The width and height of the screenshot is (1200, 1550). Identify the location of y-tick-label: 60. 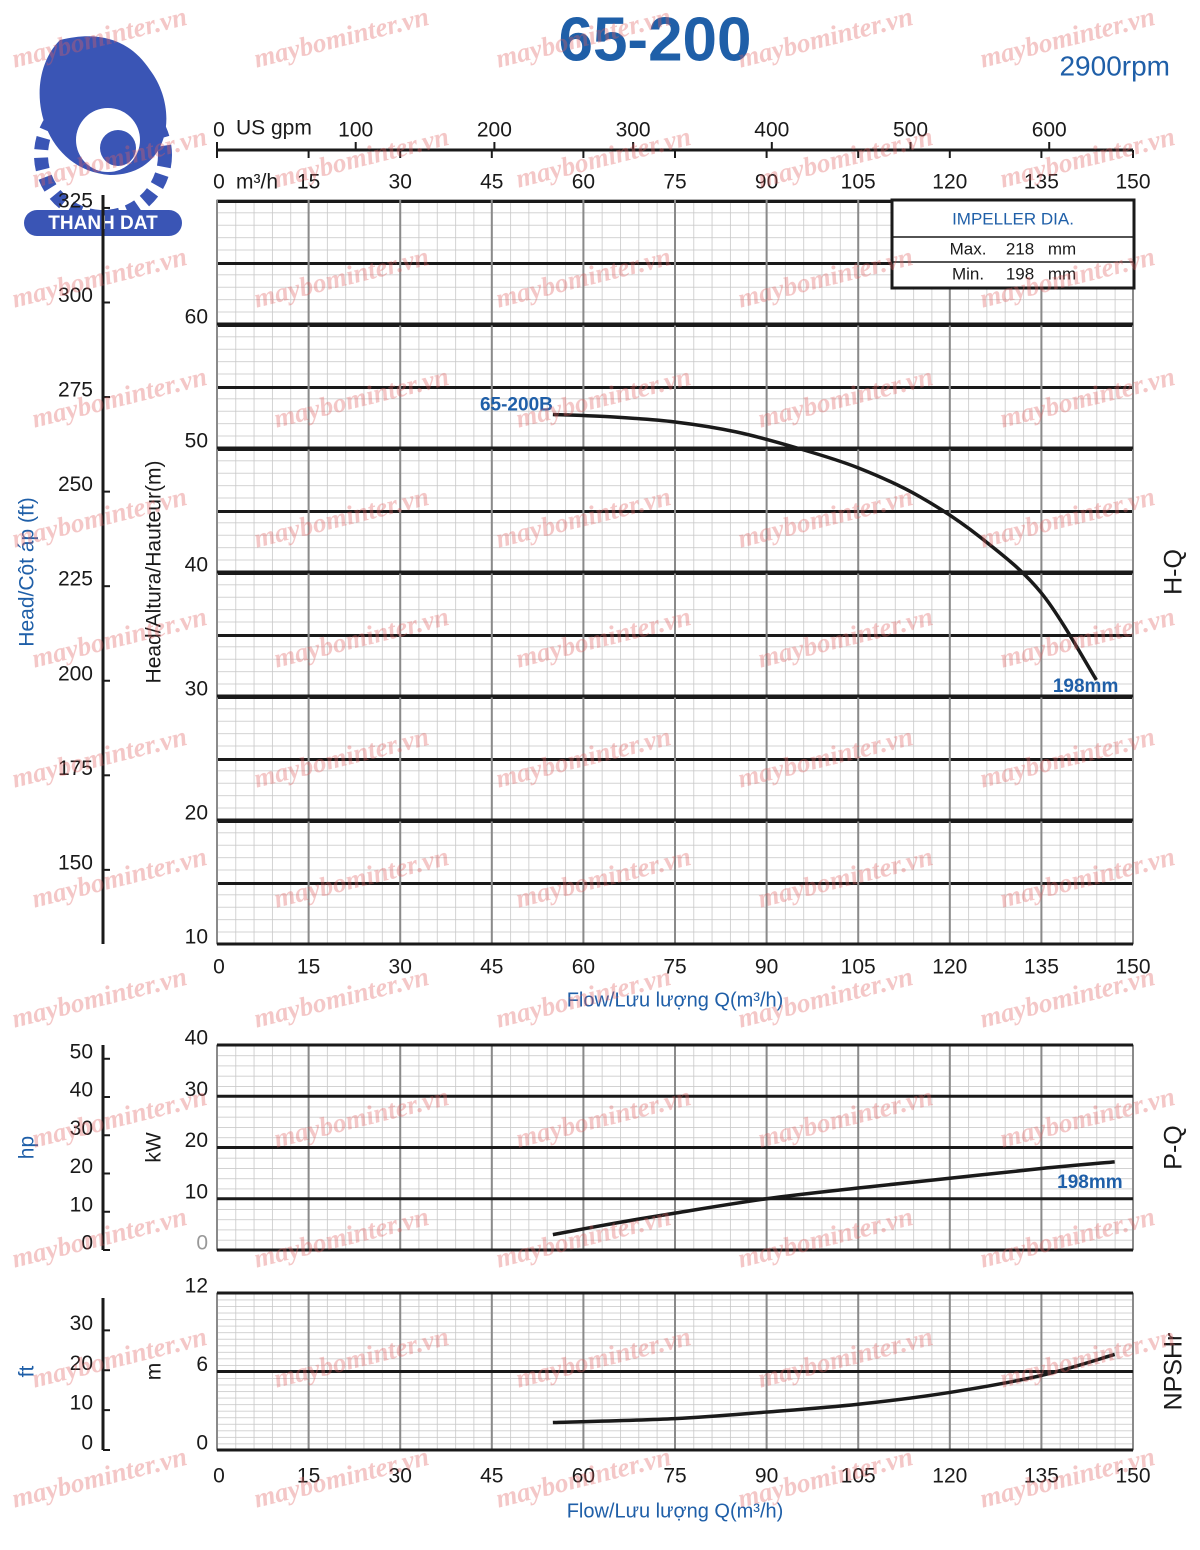
(196, 317).